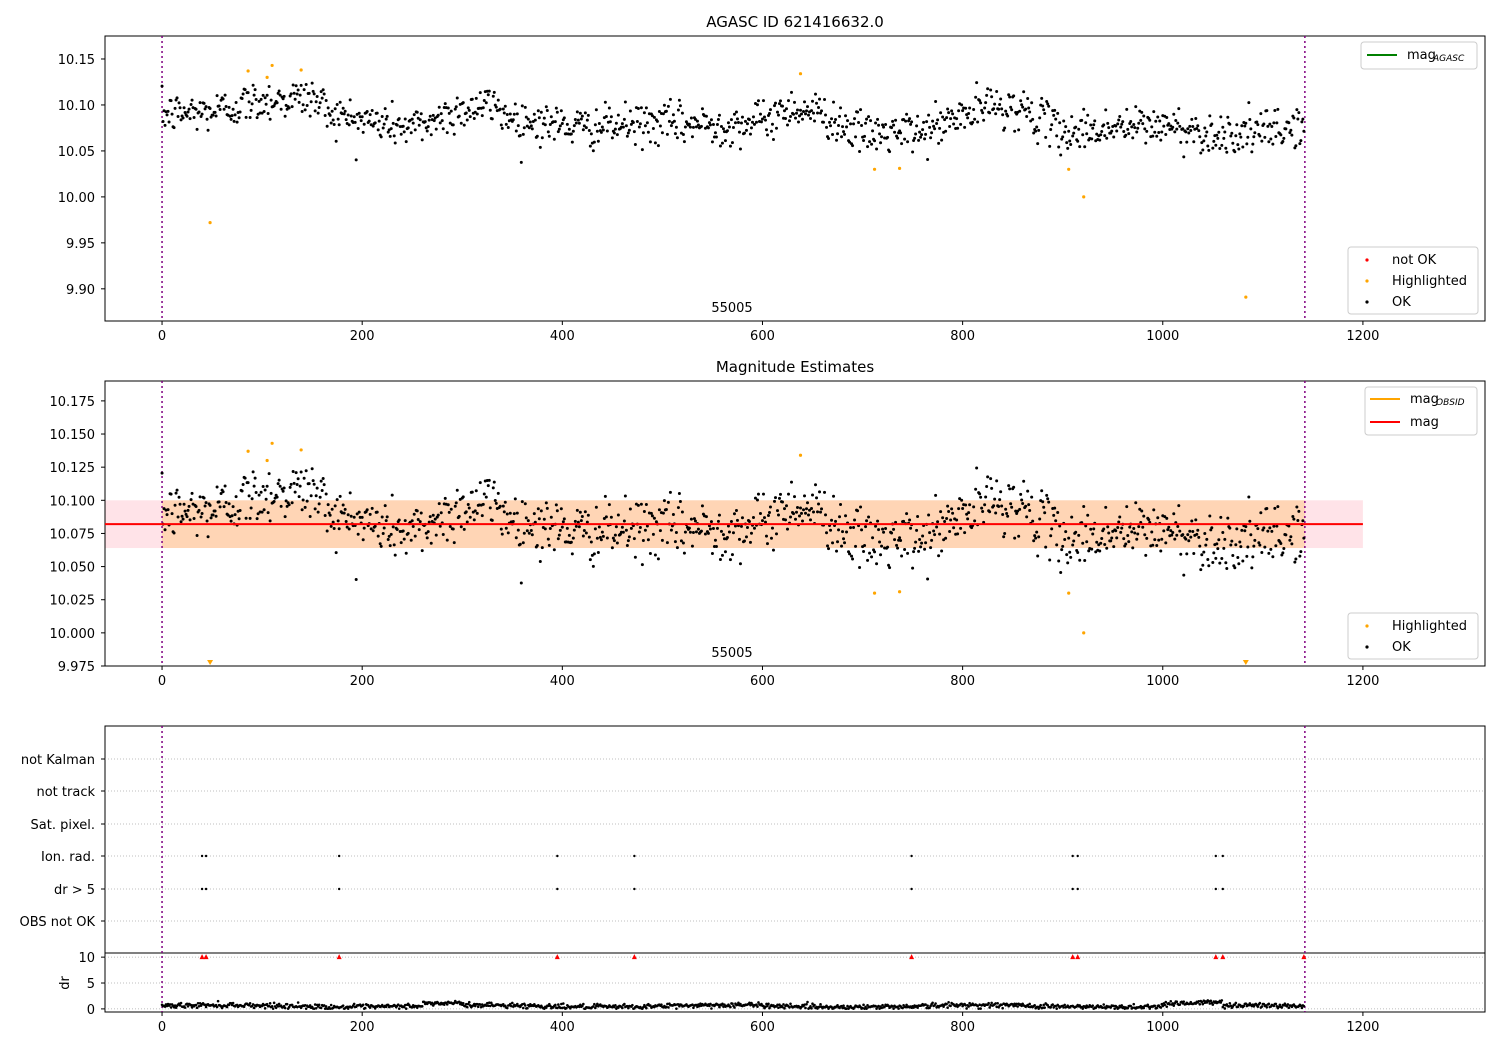  Describe the element at coordinates (731, 653) in the screenshot. I see `panel2-obsid-label: 55005` at that location.